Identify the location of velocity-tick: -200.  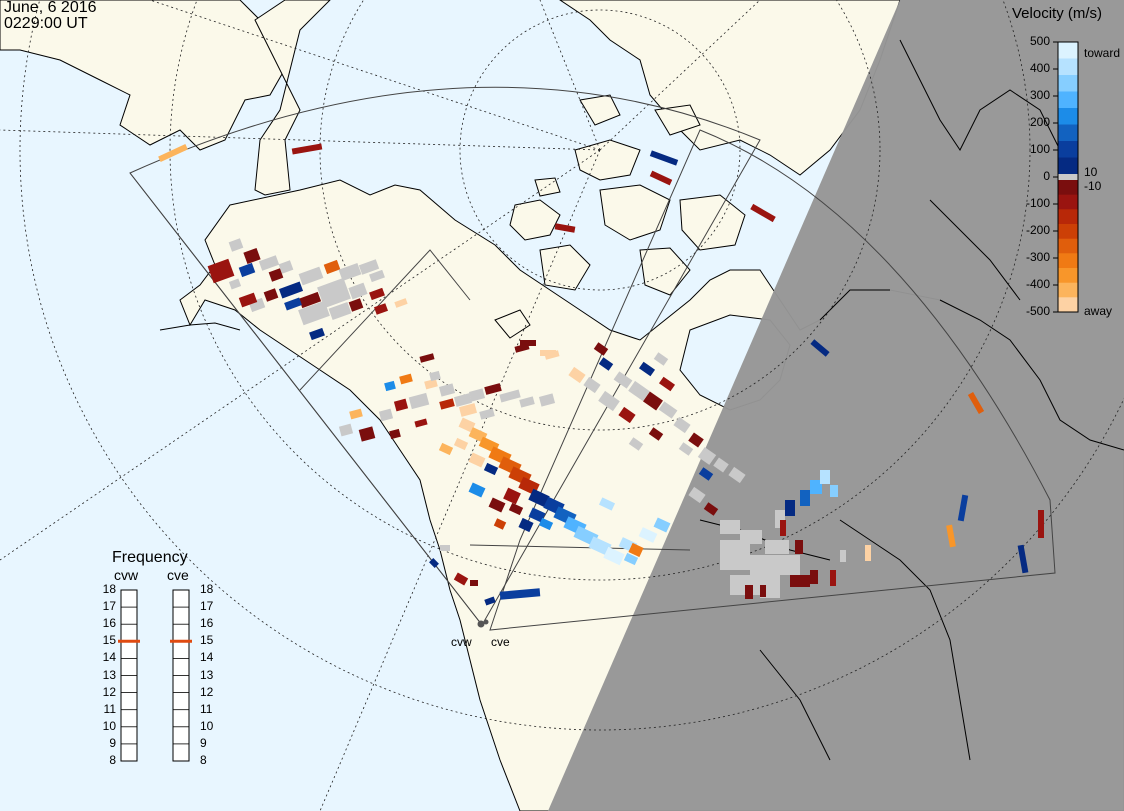
(1037, 230).